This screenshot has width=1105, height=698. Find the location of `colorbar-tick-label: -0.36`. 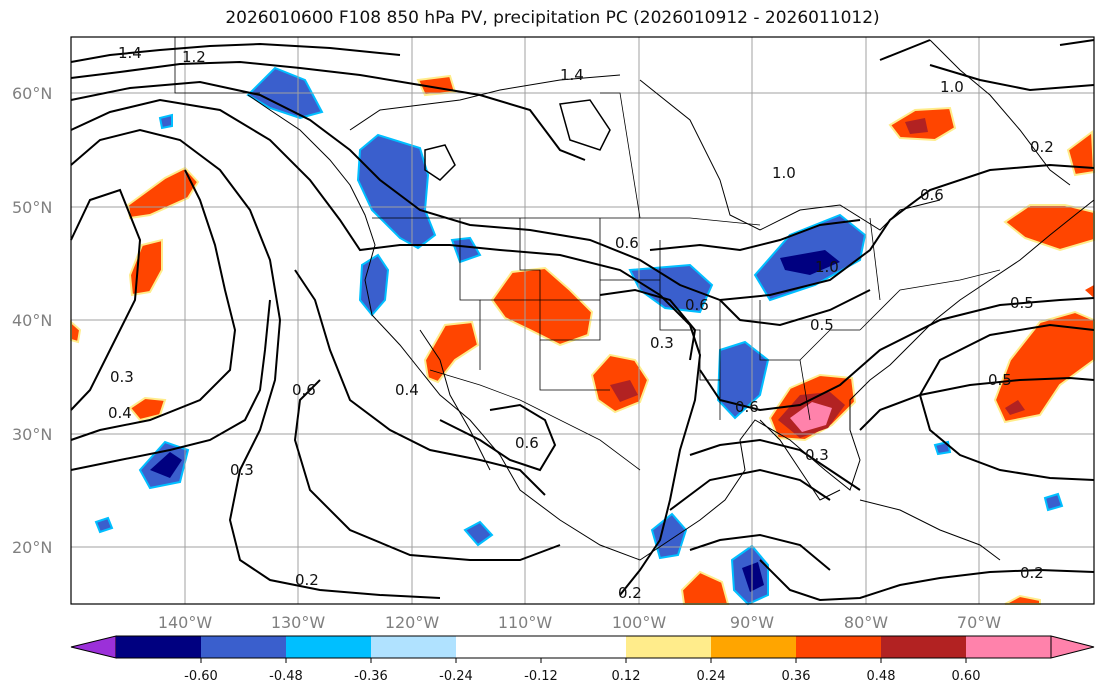

colorbar-tick-label: -0.36 is located at coordinates (371, 676).